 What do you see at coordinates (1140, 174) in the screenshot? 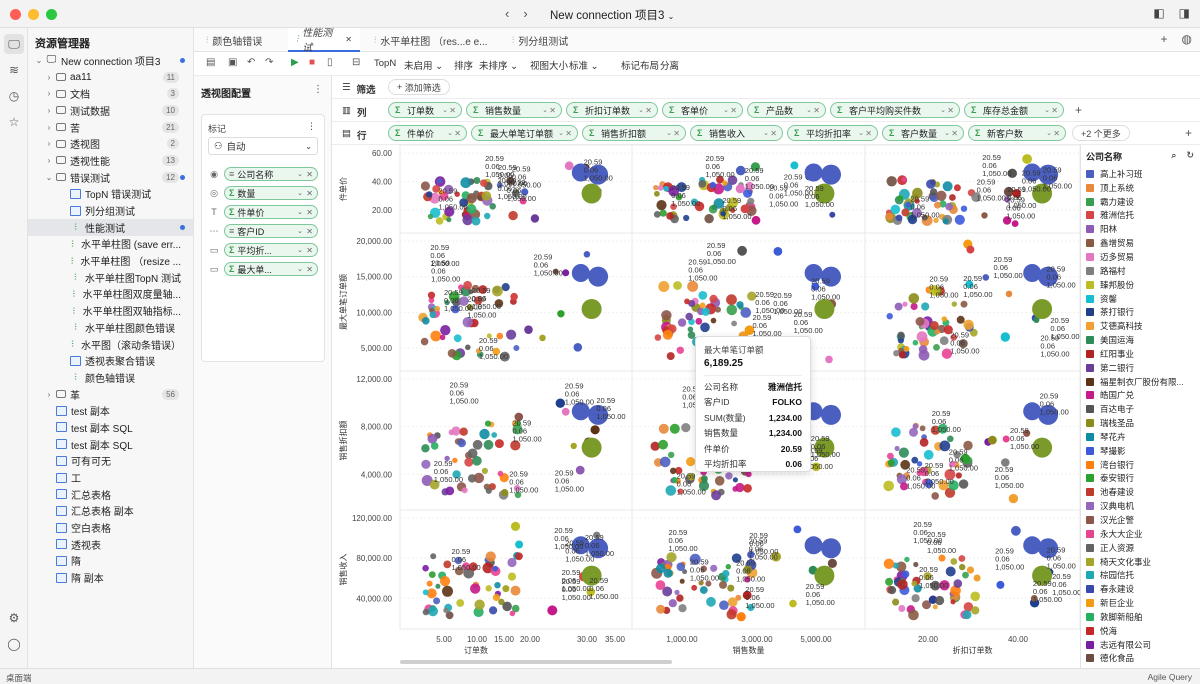
I see `legend-item: 高上补习班` at bounding box center [1140, 174].